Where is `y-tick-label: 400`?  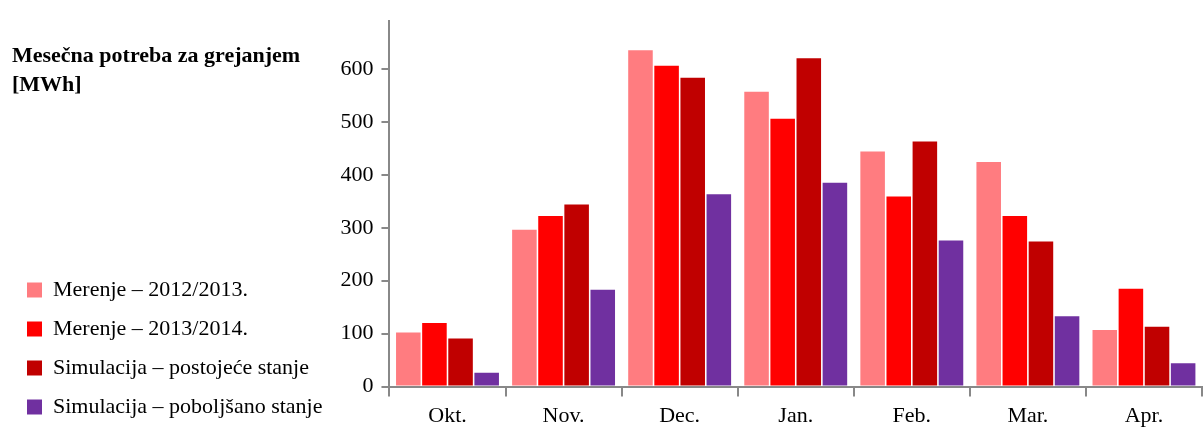 y-tick-label: 400 is located at coordinates (357, 173).